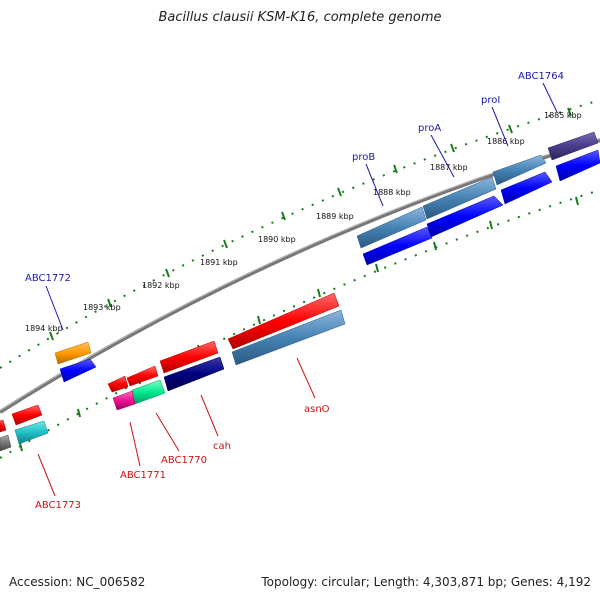  What do you see at coordinates (142, 376) in the screenshot?
I see `gene-abc1770-arrow` at bounding box center [142, 376].